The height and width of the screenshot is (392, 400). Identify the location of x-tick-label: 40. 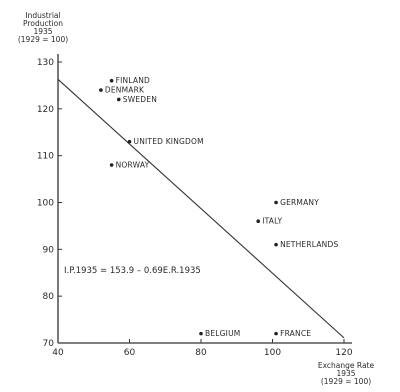
(58, 353).